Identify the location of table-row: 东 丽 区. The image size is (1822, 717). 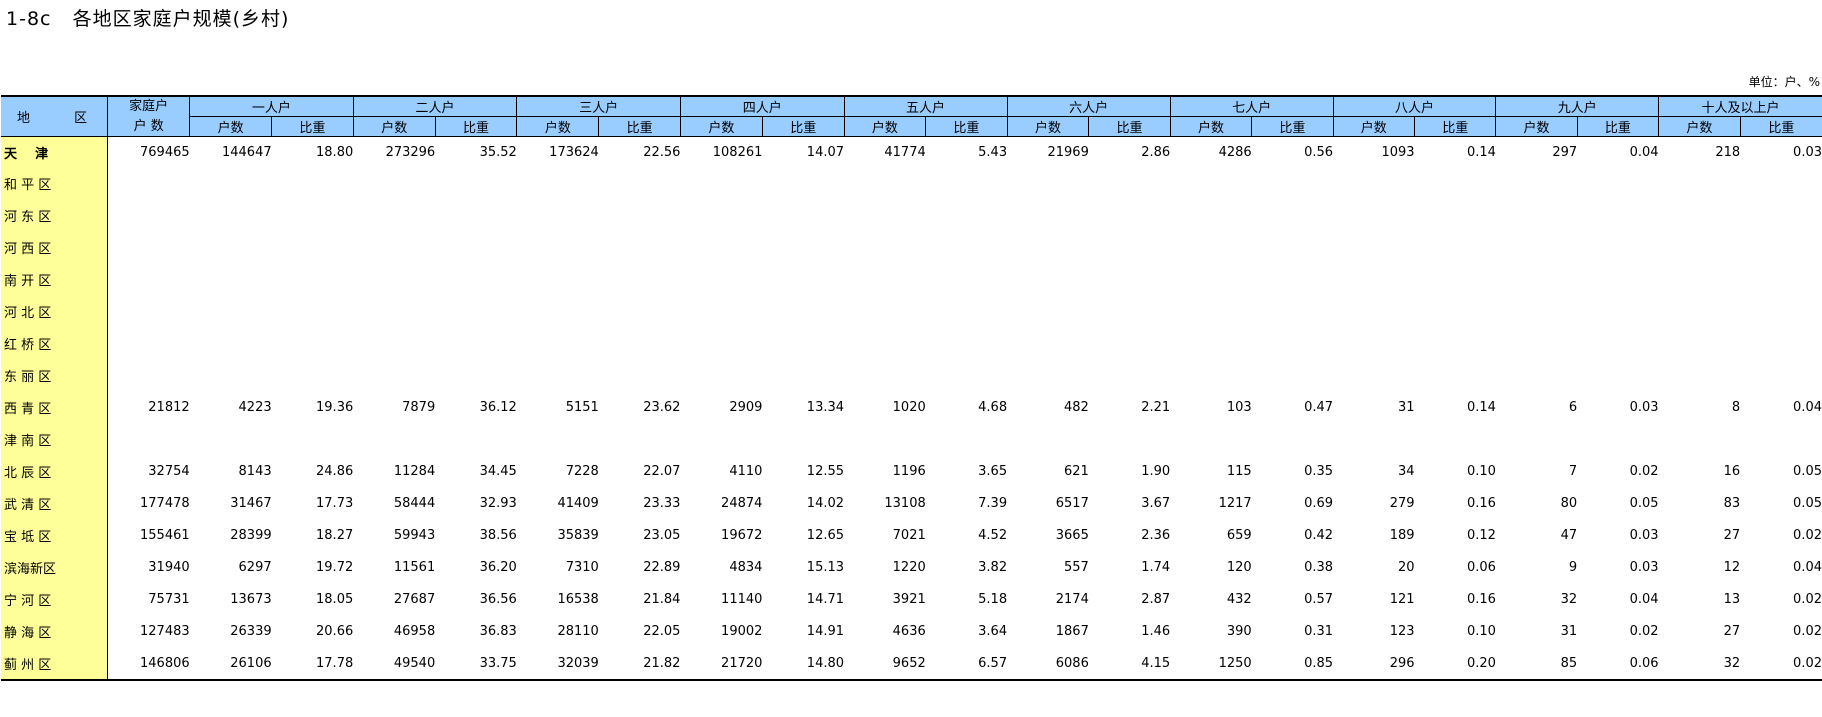
(911, 375).